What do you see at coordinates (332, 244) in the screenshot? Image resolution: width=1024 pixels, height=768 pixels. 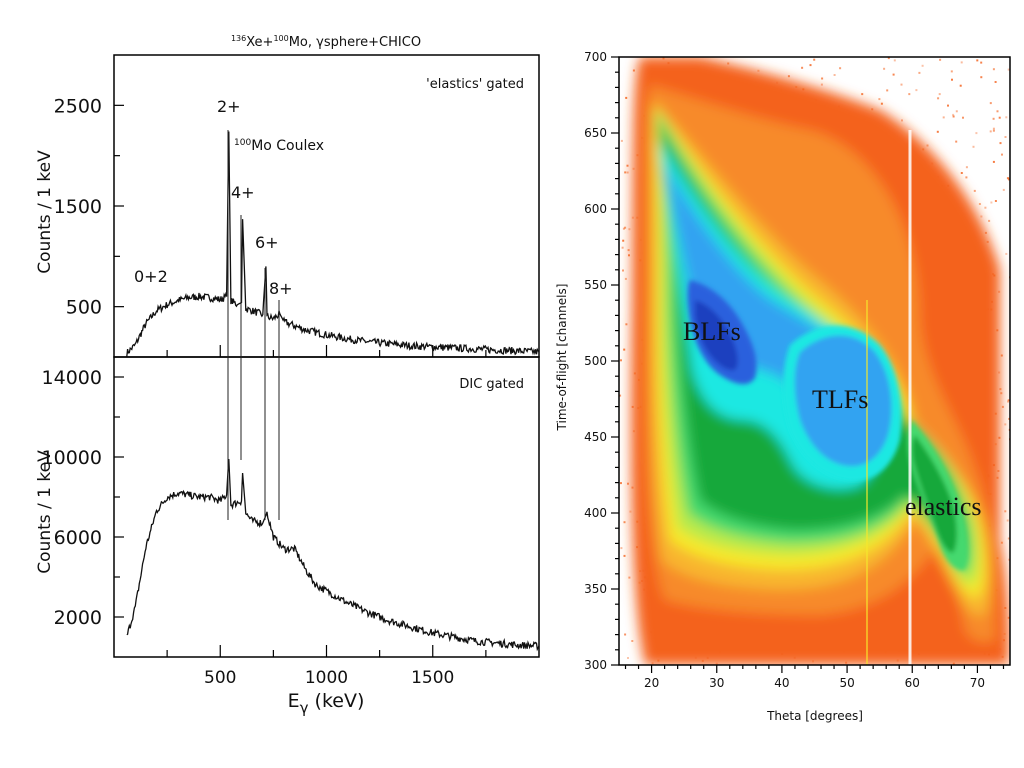 I see `top-spectrum-series` at bounding box center [332, 244].